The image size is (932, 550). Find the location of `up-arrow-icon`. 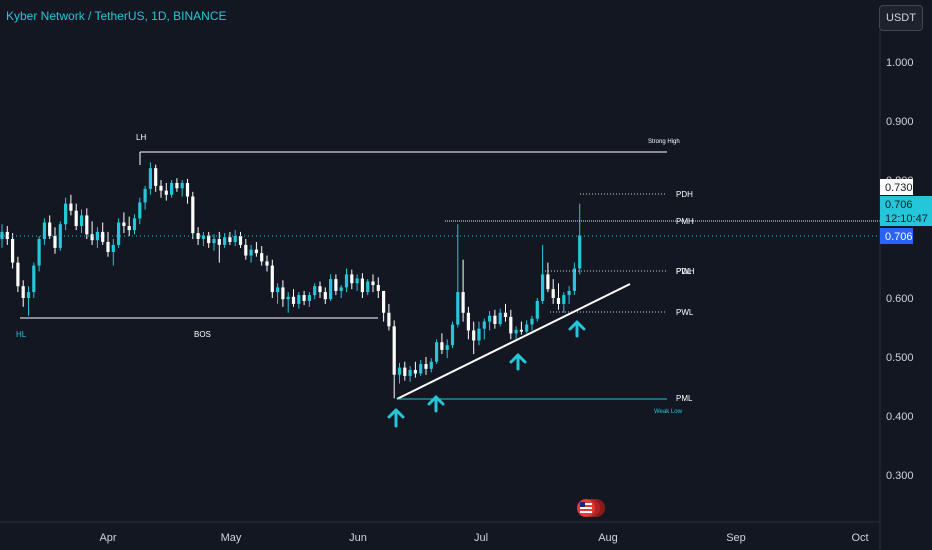

up-arrow-icon is located at coordinates (396, 418).